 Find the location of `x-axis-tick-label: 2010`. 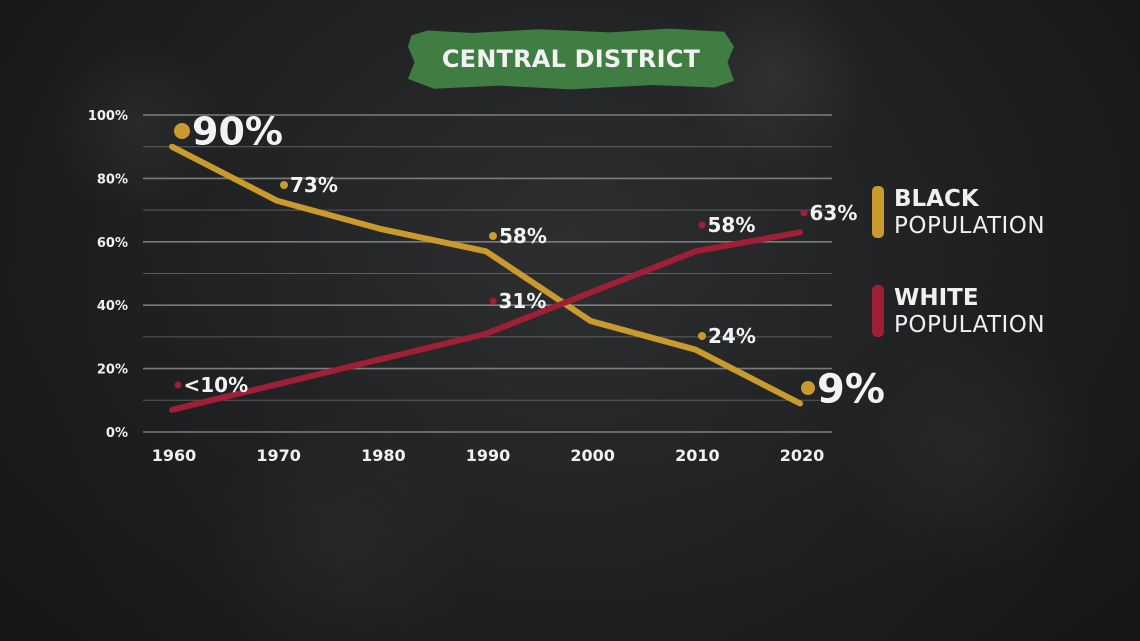

x-axis-tick-label: 2010 is located at coordinates (697, 455).